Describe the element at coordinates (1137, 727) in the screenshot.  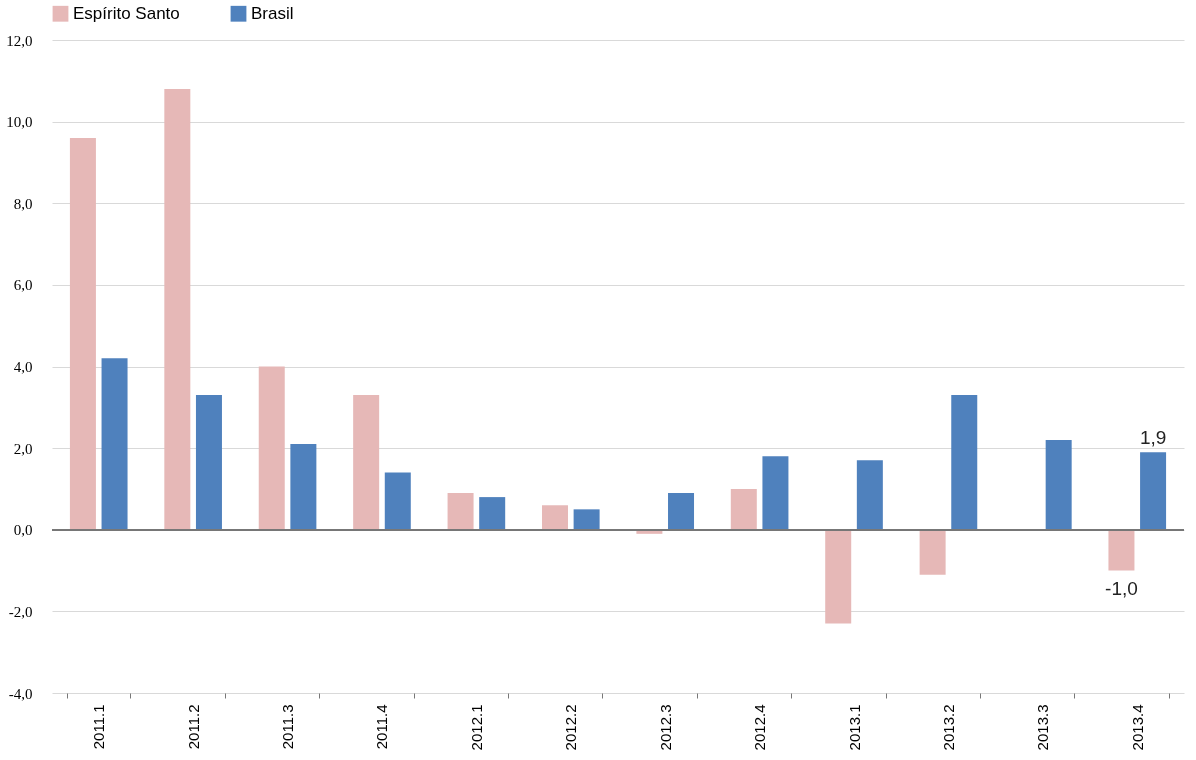
I see `x-tick-label: 2013.4` at that location.